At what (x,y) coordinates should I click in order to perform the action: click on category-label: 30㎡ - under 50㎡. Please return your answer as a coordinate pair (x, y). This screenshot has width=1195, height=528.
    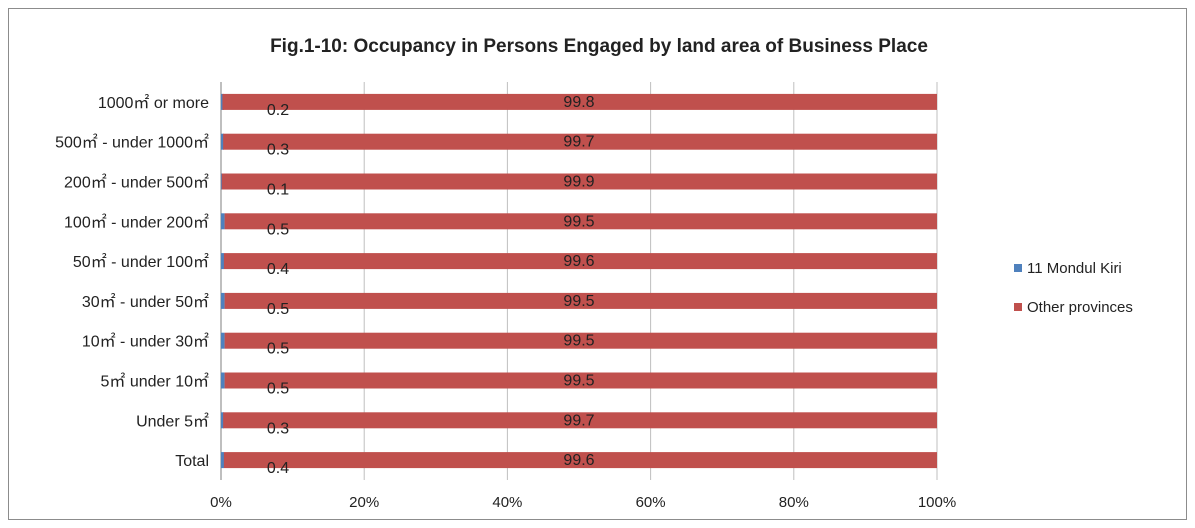
    Looking at the image, I should click on (145, 302).